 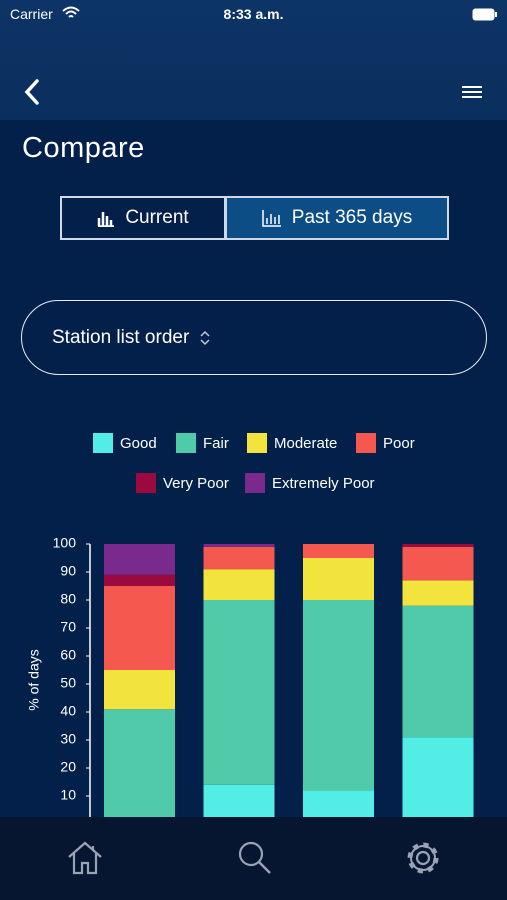 I want to click on y-tick-label: 100, so click(x=65, y=543).